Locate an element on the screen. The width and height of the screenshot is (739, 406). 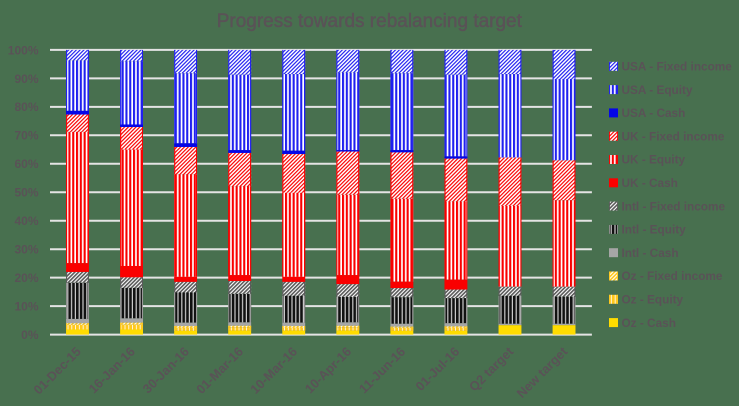
svg-text:Progress towards rebalancing t: Progress towards rebalancing target is located at coordinates (370, 21).